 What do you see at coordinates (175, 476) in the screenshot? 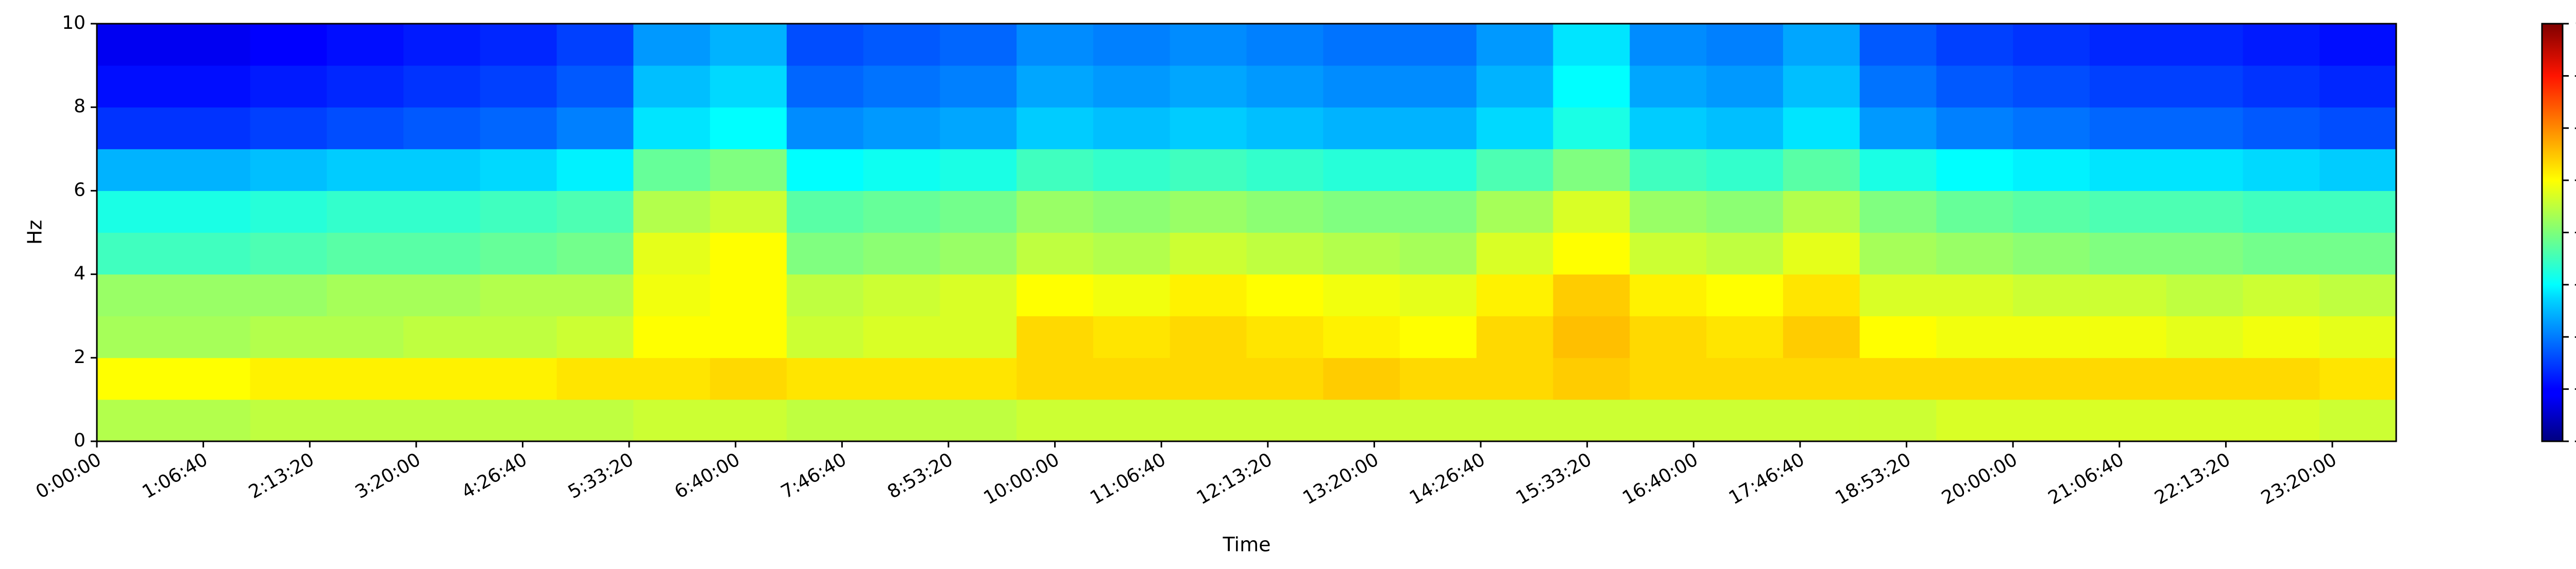
I see `x-tick-label: 1:06:40` at bounding box center [175, 476].